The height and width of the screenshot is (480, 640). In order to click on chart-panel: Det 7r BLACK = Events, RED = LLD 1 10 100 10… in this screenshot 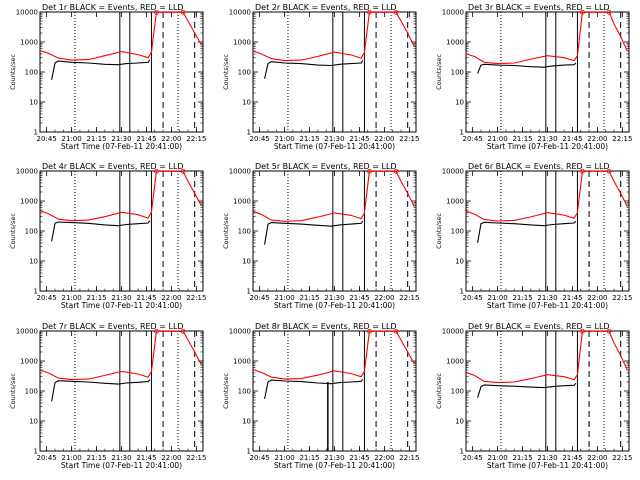, I will do `click(107, 396)`.